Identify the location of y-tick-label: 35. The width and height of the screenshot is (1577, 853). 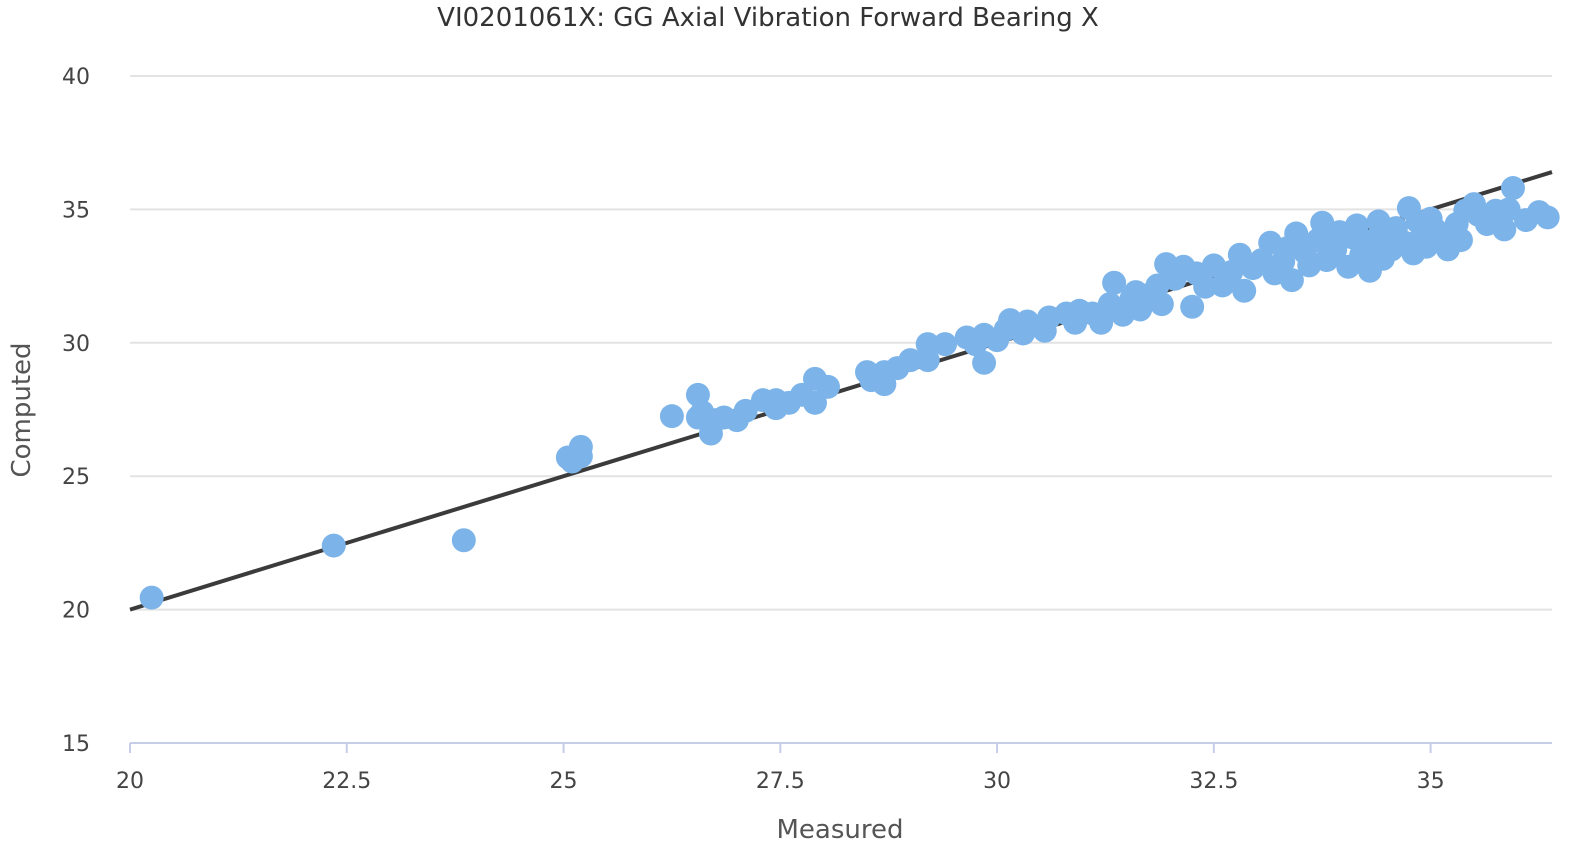
(76, 210).